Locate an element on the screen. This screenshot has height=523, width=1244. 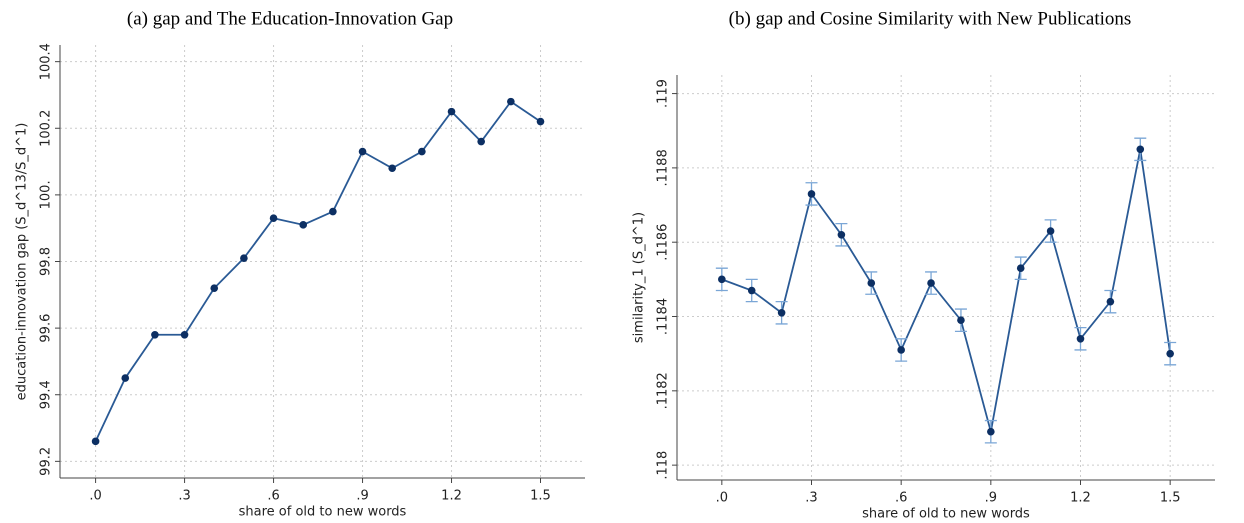
y-tick-label: 100.2 is located at coordinates (46, 128).